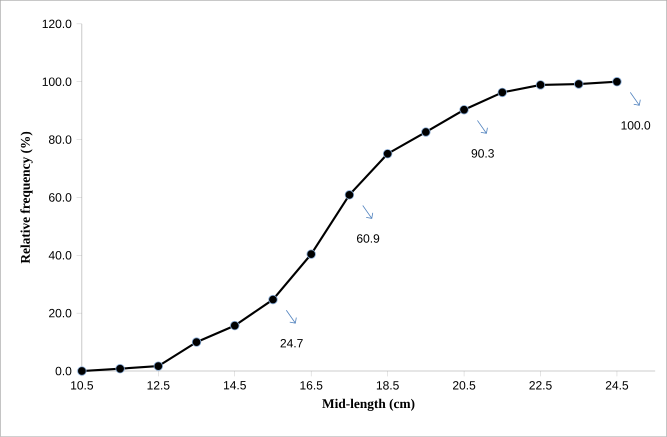 This screenshot has width=667, height=437. I want to click on x-tick-label: 22.5, so click(540, 385).